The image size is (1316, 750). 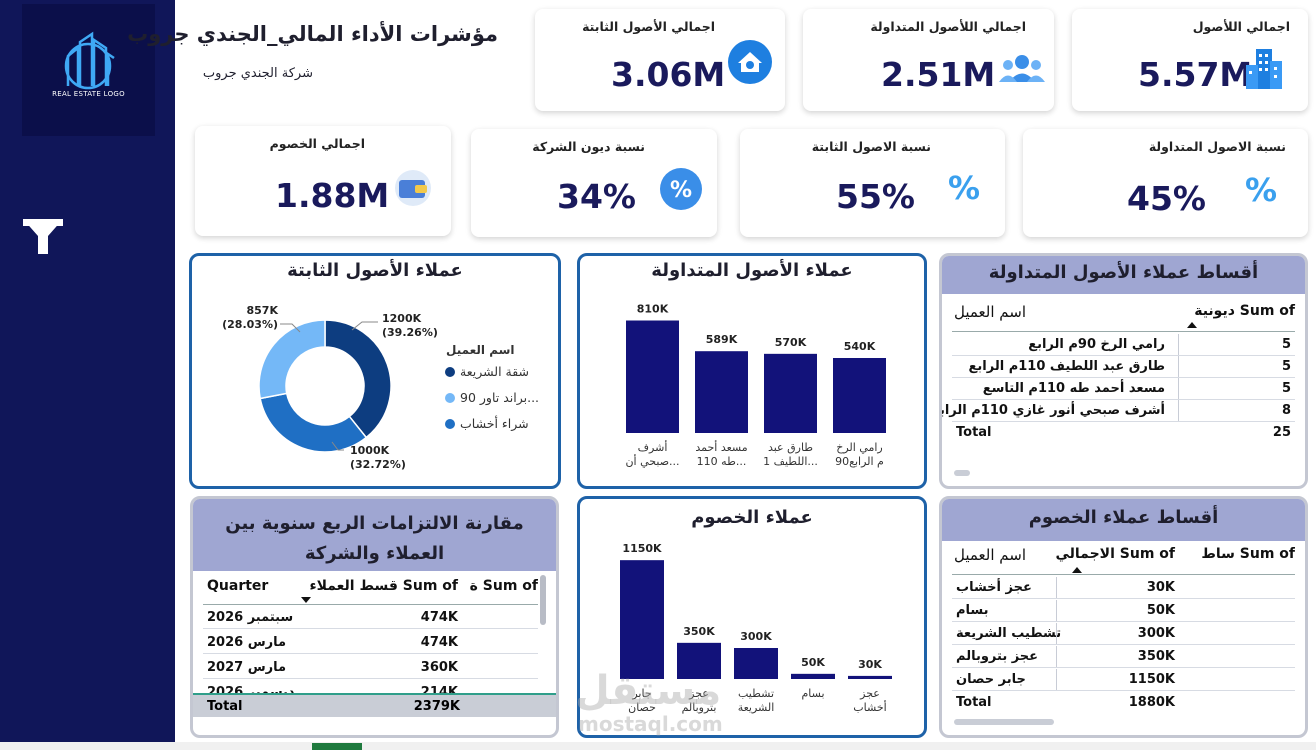 What do you see at coordinates (948, 26) in the screenshot?
I see `kpi-label: اجمالي اللأصول المتداولة` at bounding box center [948, 26].